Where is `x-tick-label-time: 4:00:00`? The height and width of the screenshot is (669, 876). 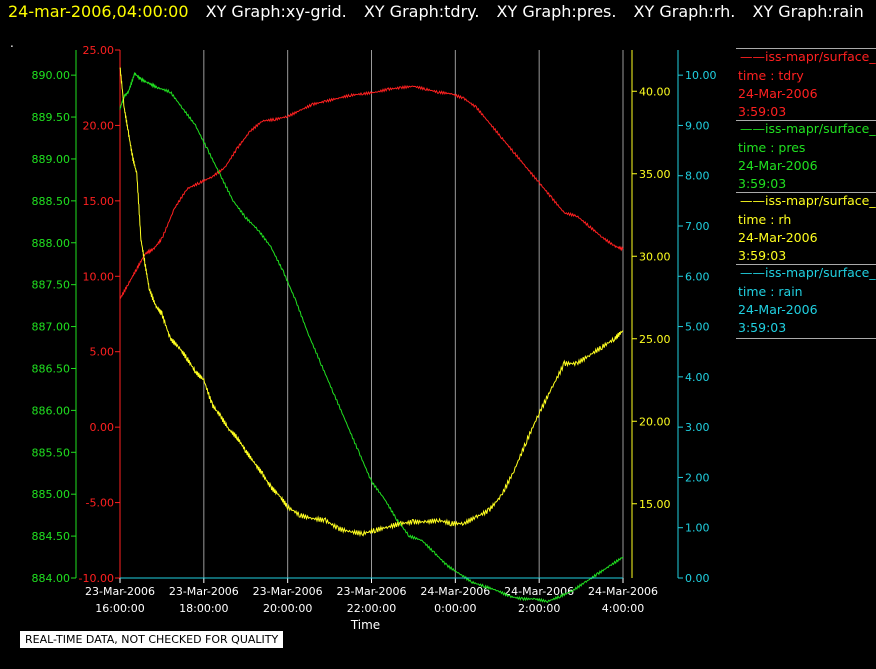 x-tick-label-time: 4:00:00 is located at coordinates (623, 608).